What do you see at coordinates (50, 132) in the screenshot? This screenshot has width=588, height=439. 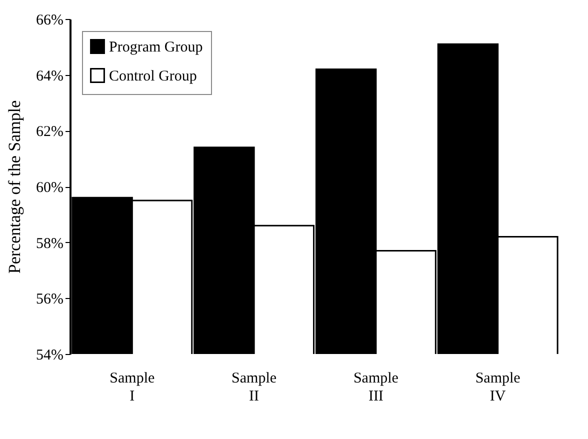 I see `y-tick-label: 62%` at bounding box center [50, 132].